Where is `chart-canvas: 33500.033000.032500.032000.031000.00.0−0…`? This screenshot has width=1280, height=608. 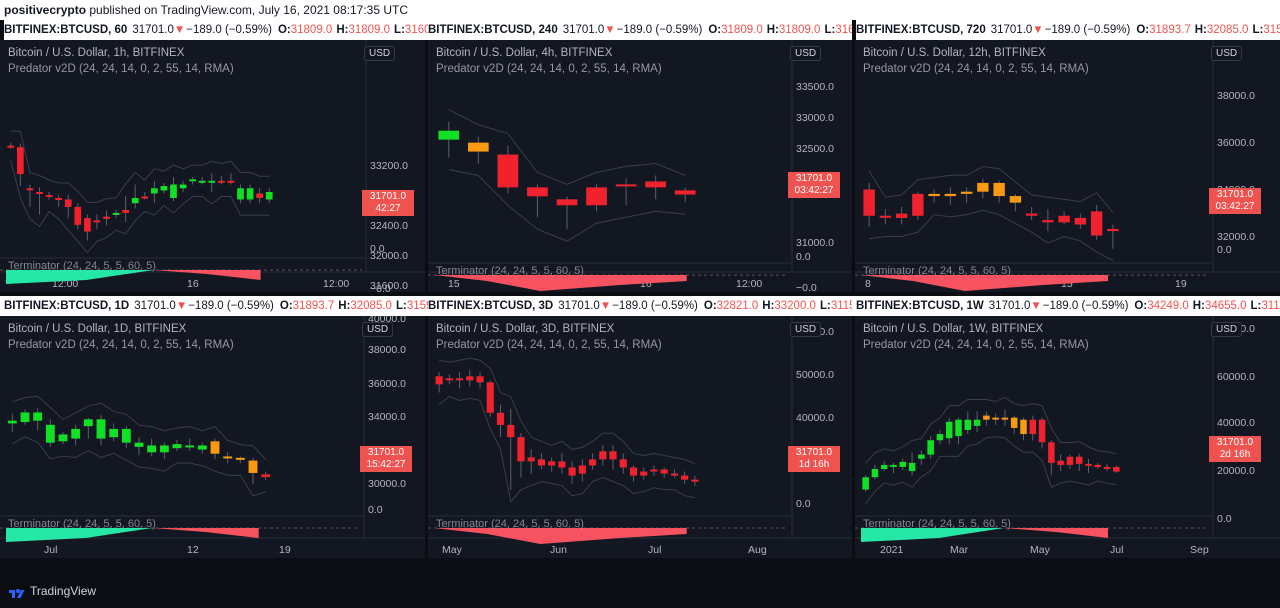 chart-canvas: 33500.033000.032500.032000.031000.00.0−0… is located at coordinates (640, 166).